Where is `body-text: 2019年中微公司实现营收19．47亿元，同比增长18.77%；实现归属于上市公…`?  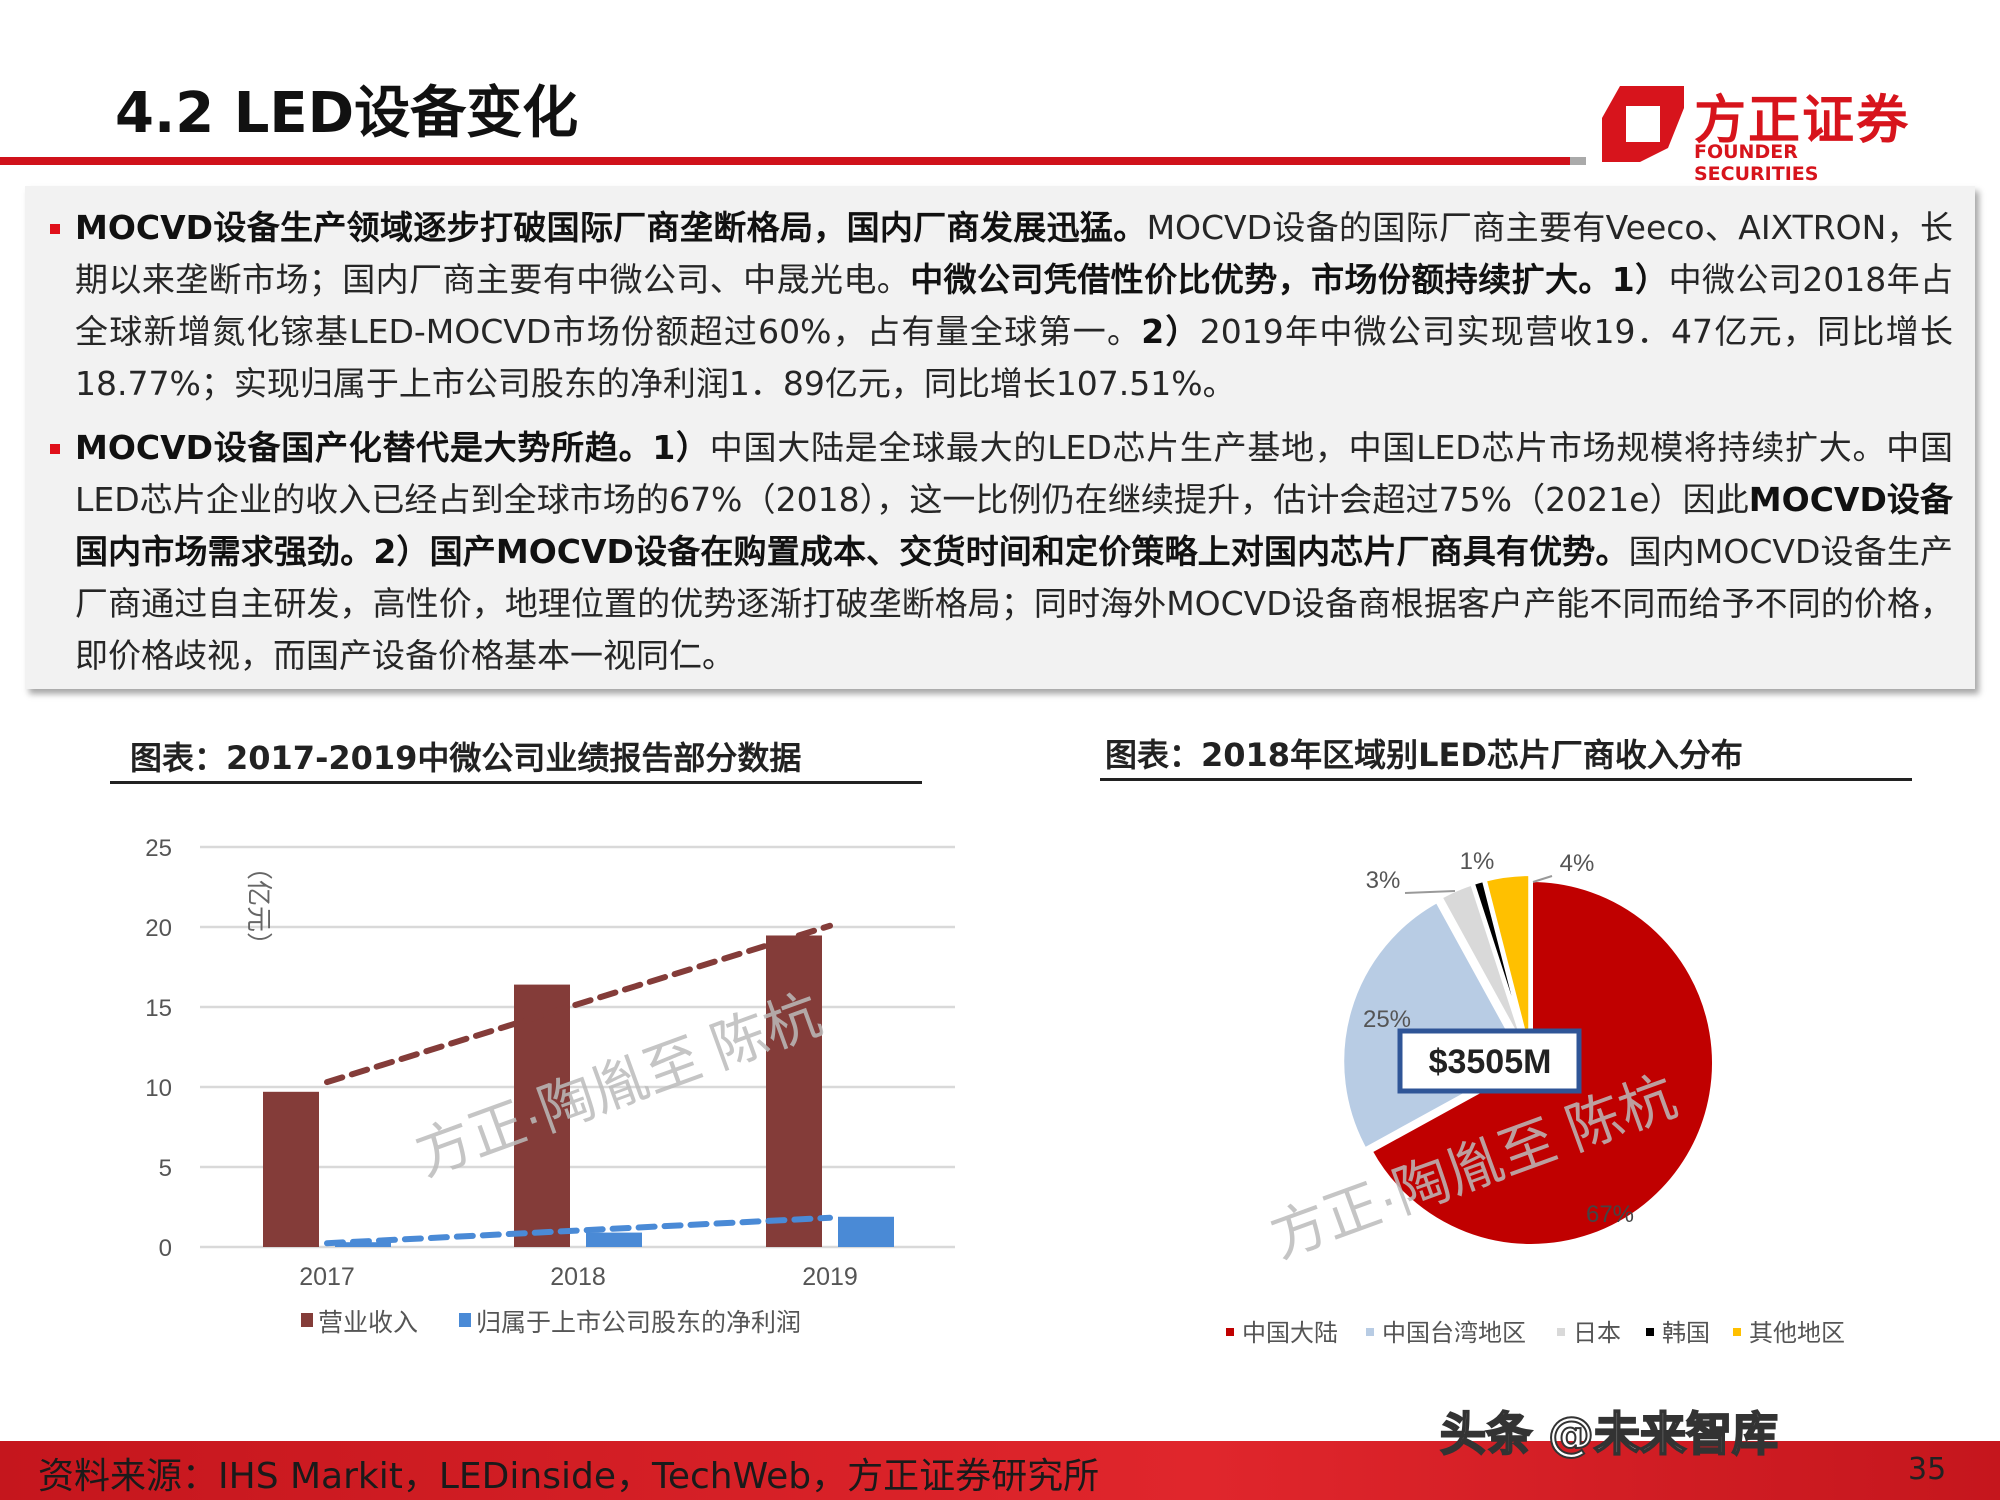
body-text: 2019年中微公司实现营收19．47亿元，同比增长18.77%；实现归属于上市公… is located at coordinates (1014, 357).